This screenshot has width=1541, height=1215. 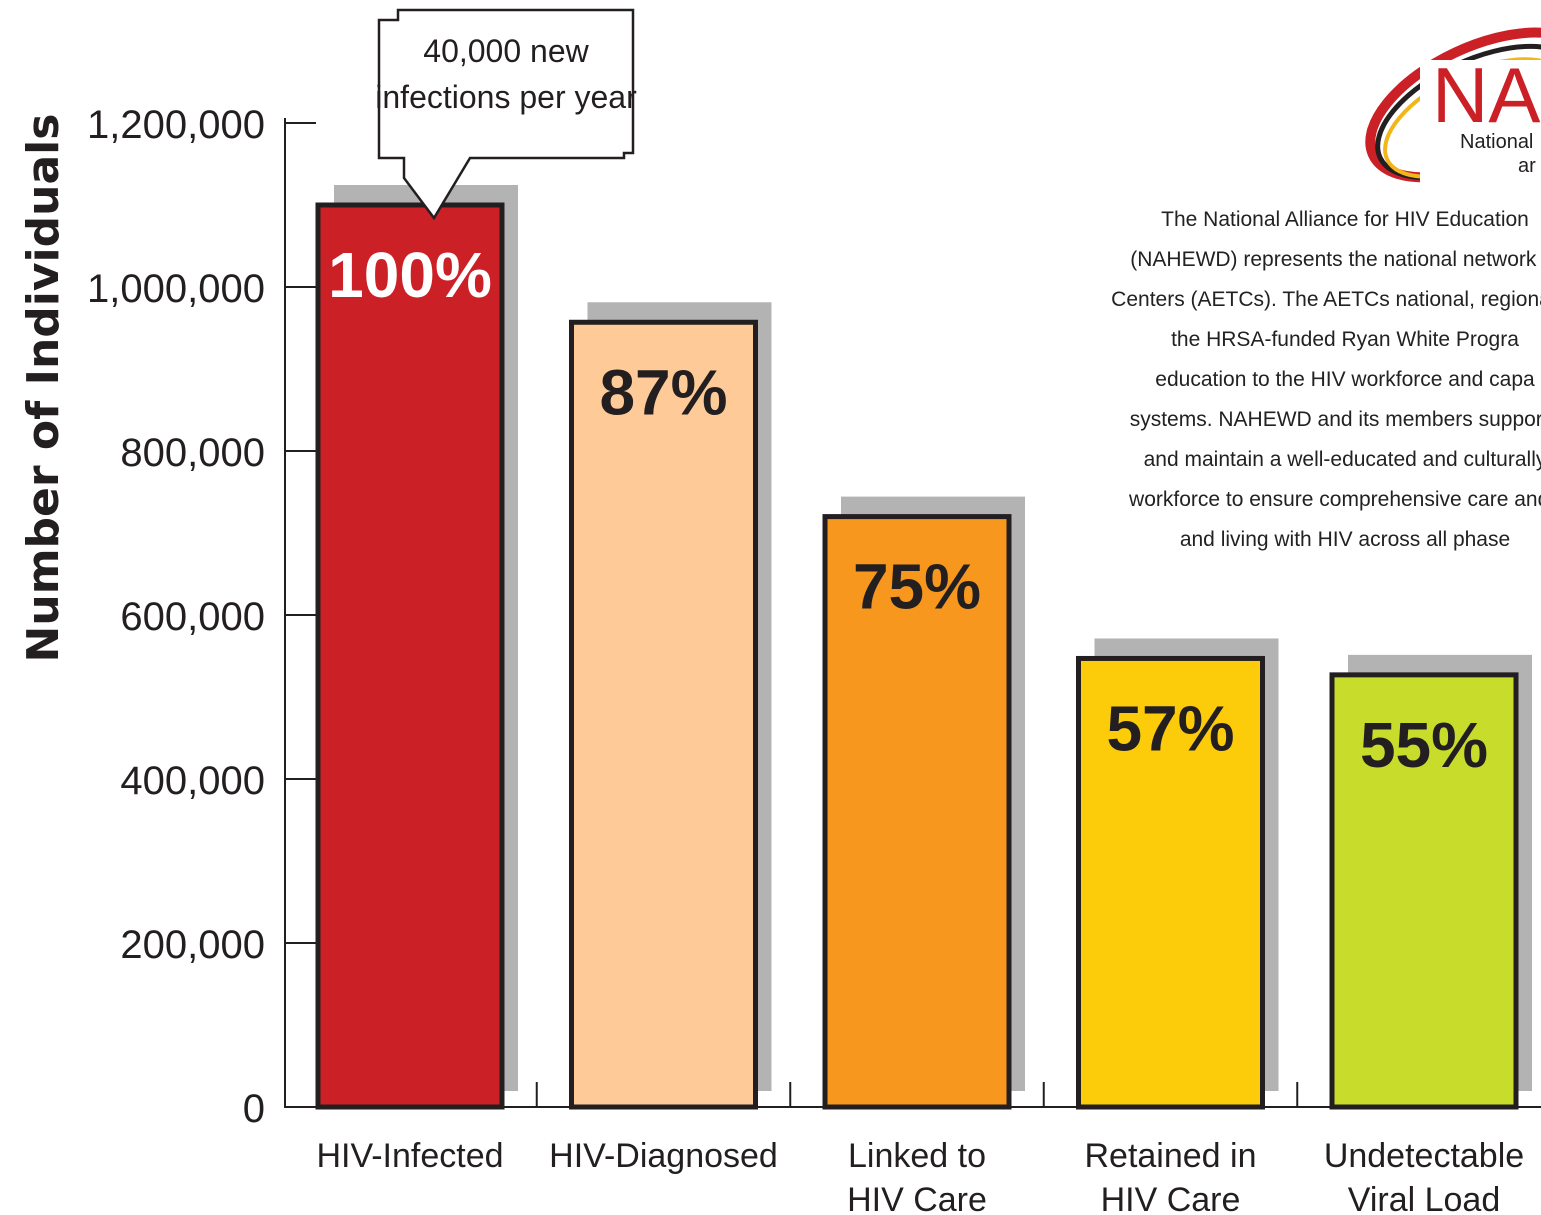 What do you see at coordinates (1170, 1156) in the screenshot?
I see `x-tick-label: Retained in` at bounding box center [1170, 1156].